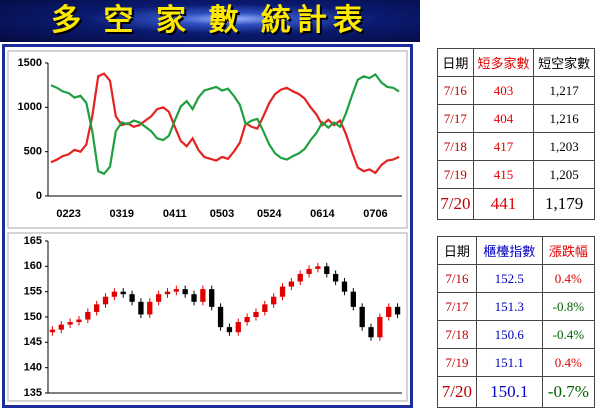  What do you see at coordinates (33, 292) in the screenshot?
I see `y-tick-label: 155` at bounding box center [33, 292].